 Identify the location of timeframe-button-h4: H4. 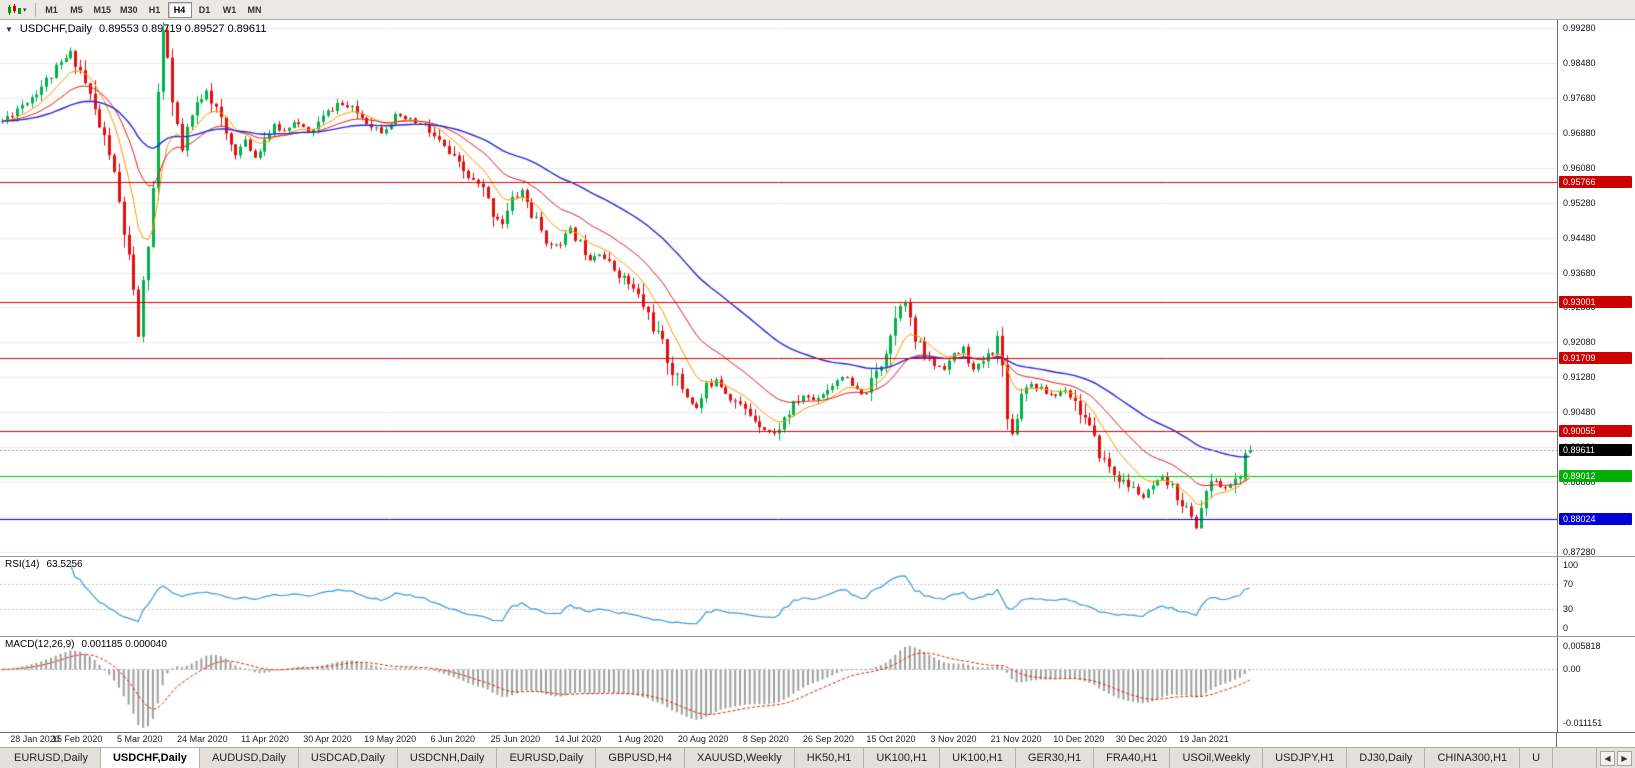
(179, 9).